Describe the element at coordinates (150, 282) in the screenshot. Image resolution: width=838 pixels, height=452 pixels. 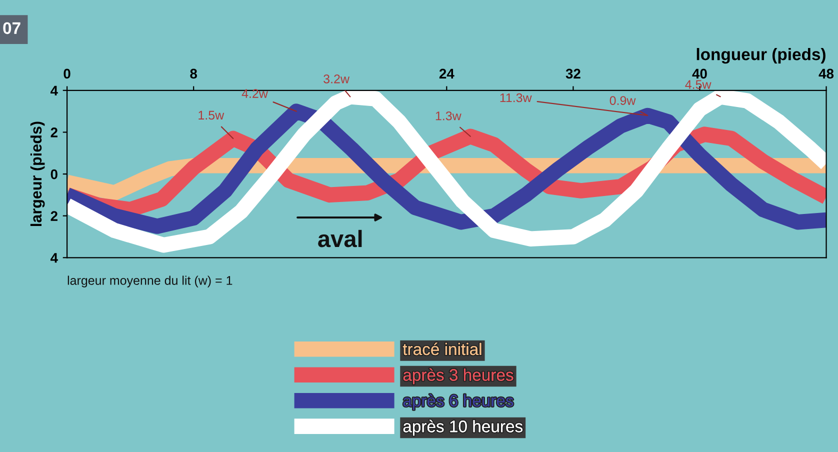
I see `text: largeur moyenne du lit (w) = 1` at that location.